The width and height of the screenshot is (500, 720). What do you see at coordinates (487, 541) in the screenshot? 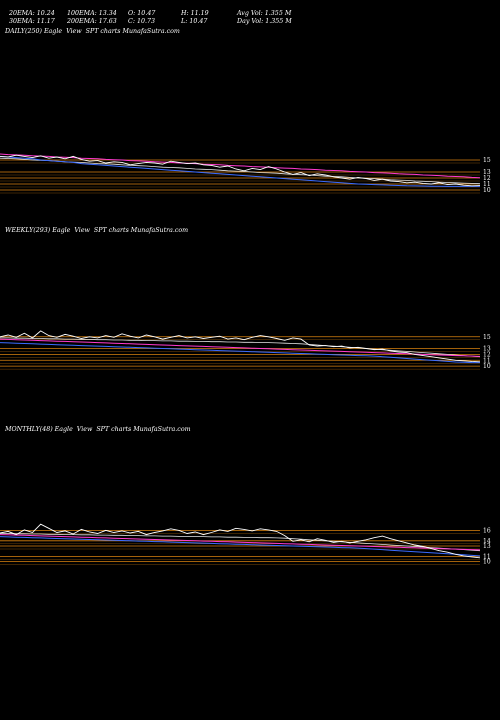
I see `tick-label: 14` at bounding box center [487, 541].